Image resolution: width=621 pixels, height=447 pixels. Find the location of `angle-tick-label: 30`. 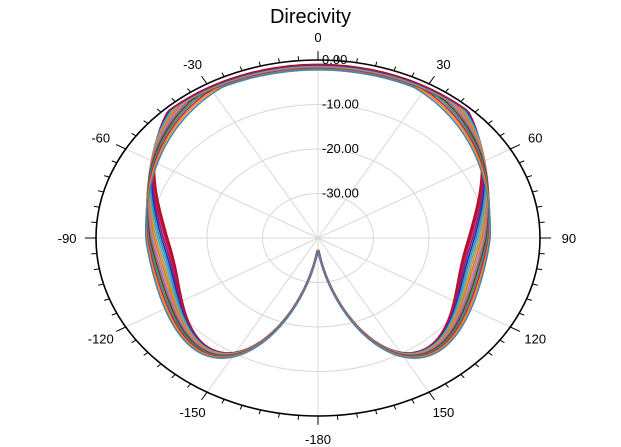

angle-tick-label: 30 is located at coordinates (443, 64).